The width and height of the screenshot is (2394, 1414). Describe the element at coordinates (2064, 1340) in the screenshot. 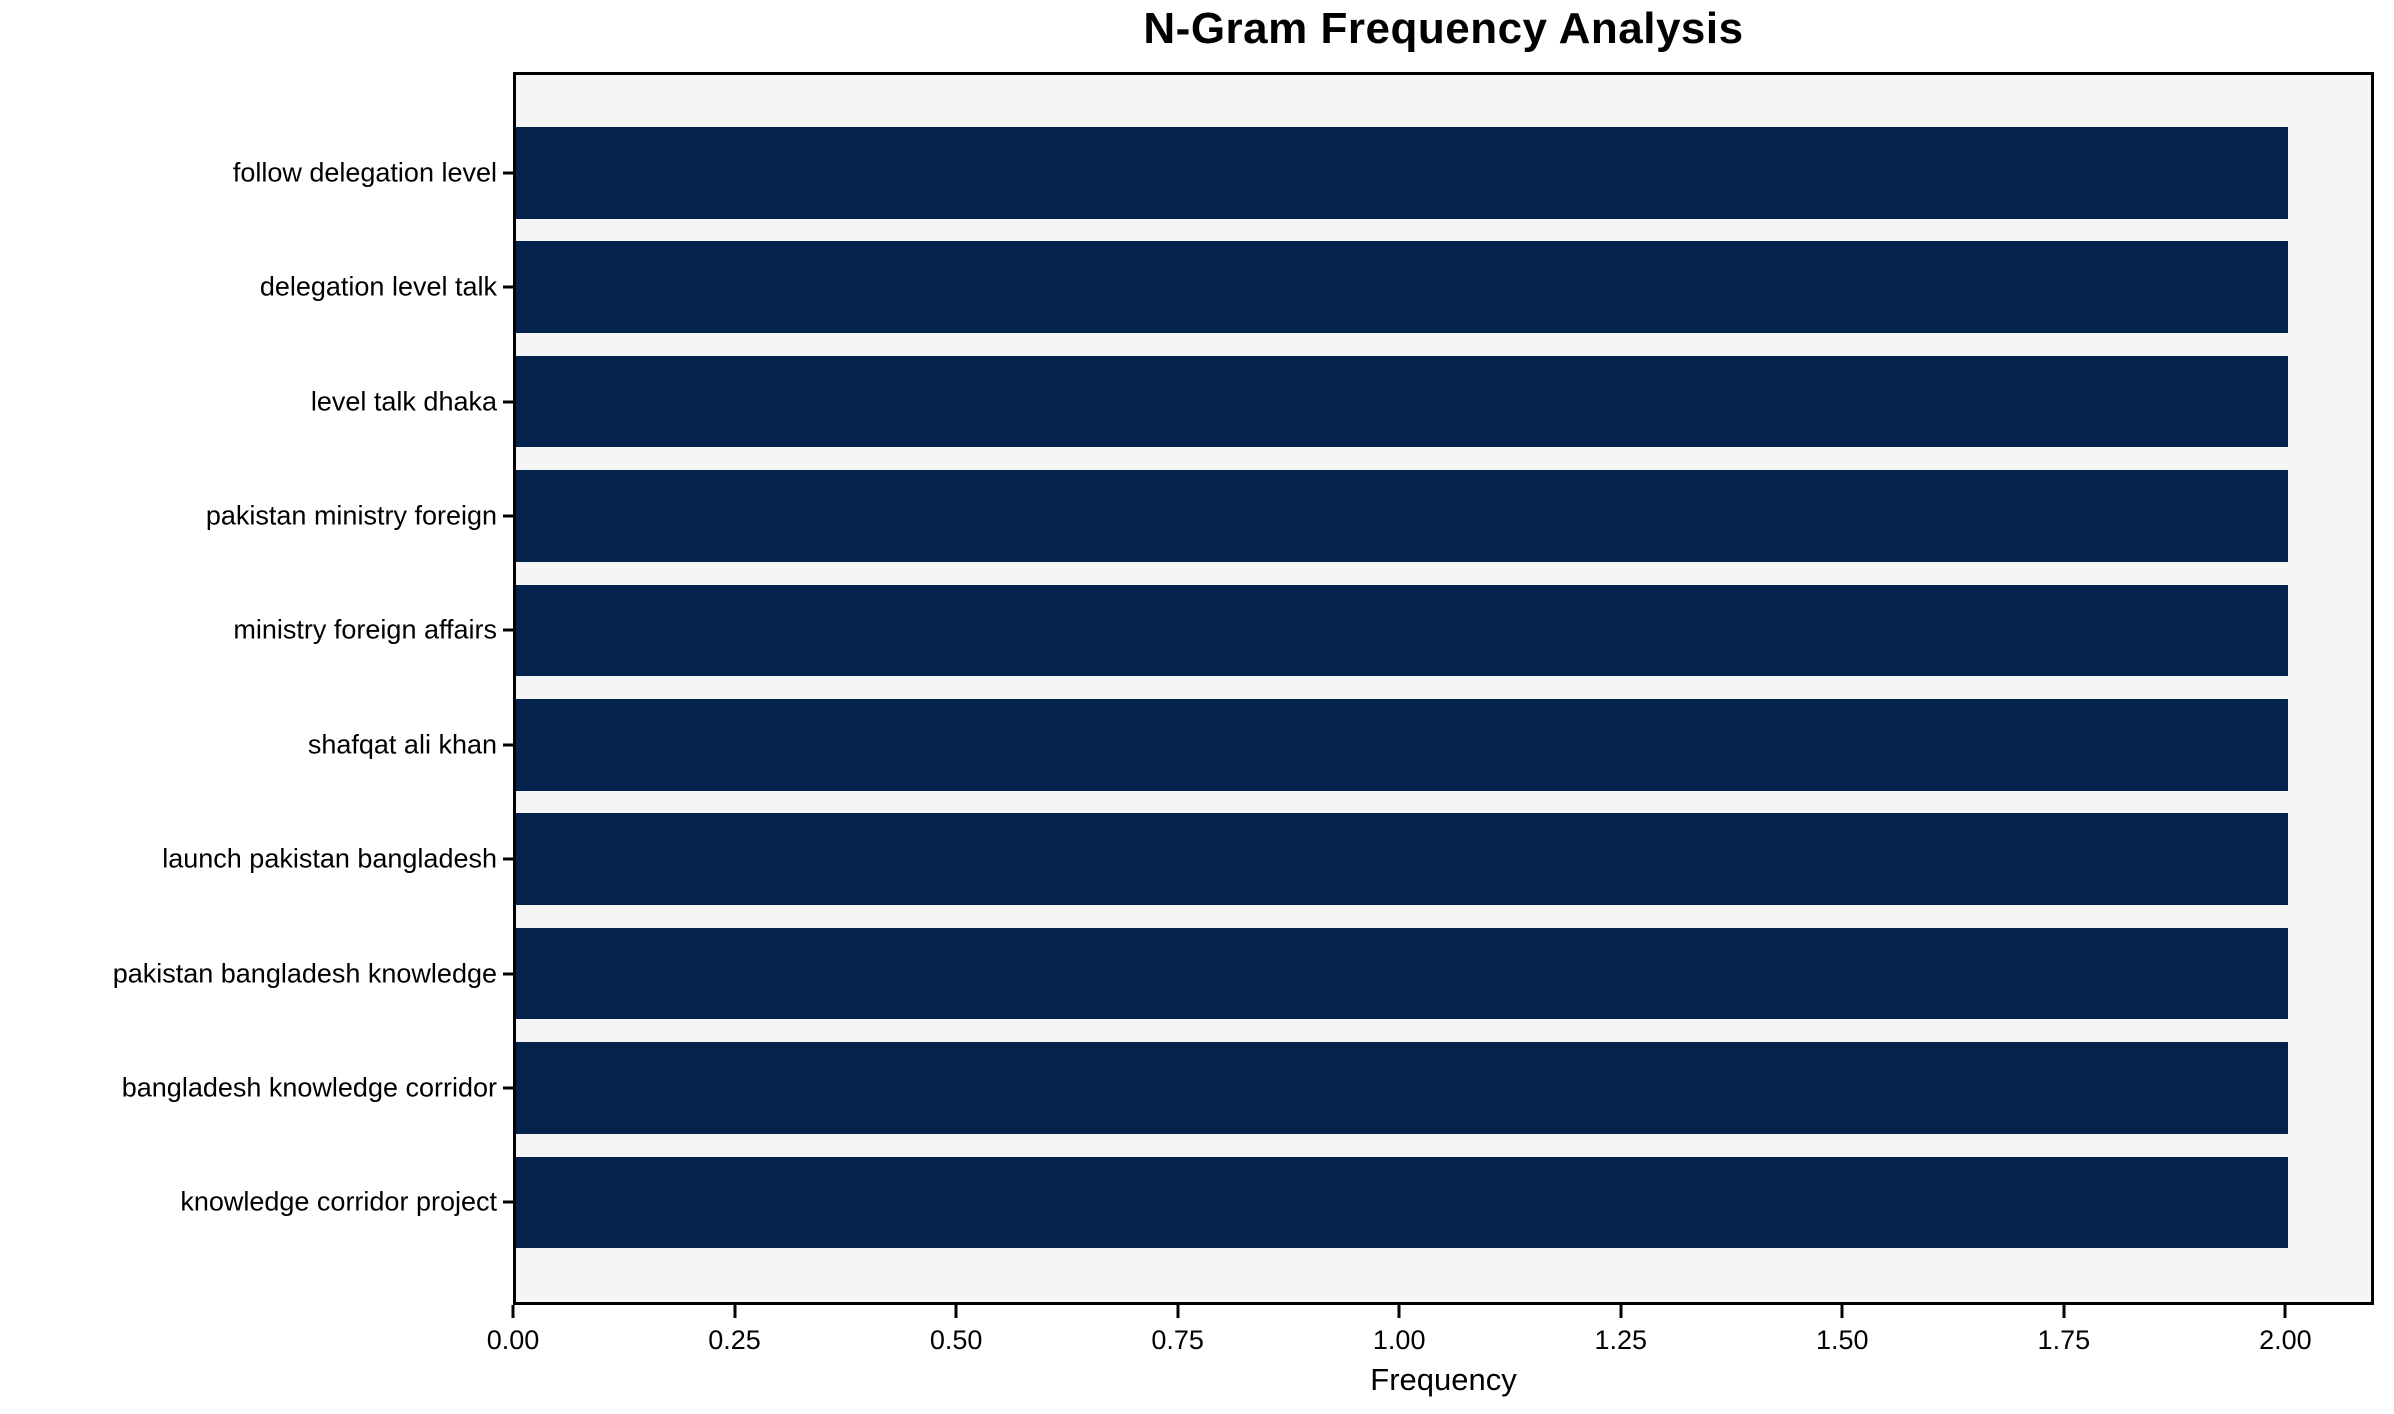

I see `x-tick-label-7: 1.75` at that location.